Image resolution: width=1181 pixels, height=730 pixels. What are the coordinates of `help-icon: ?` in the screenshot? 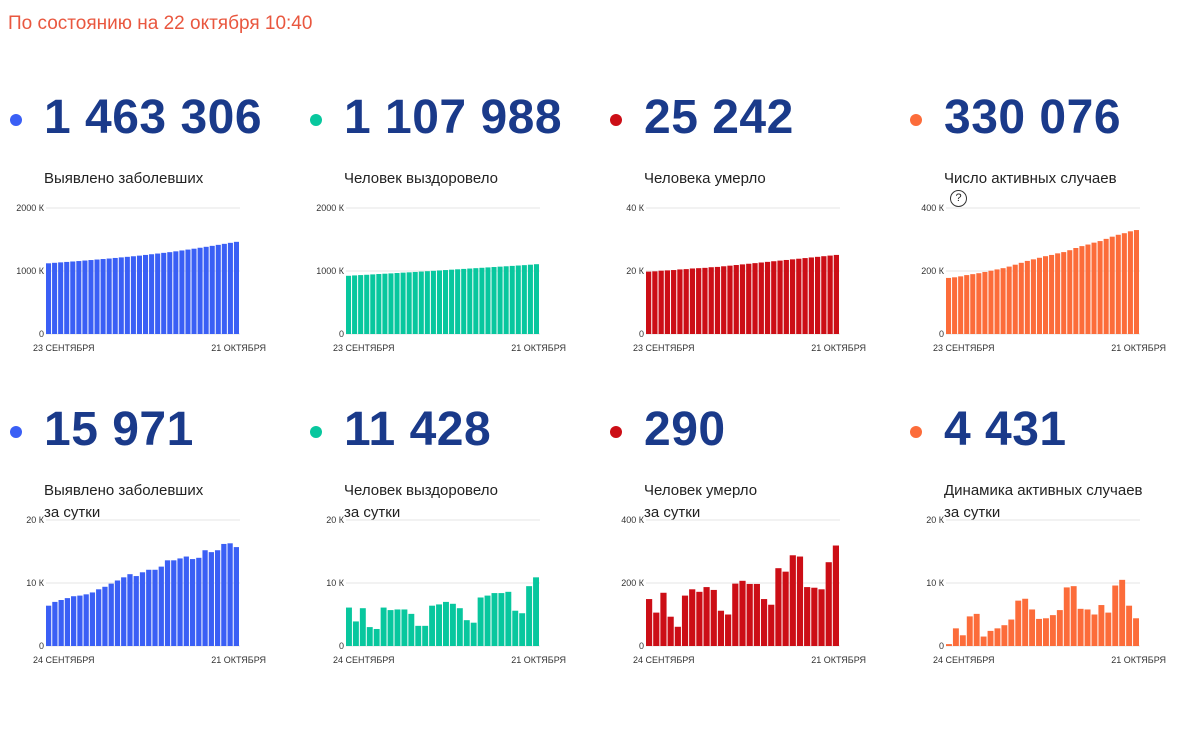 It's located at (958, 198).